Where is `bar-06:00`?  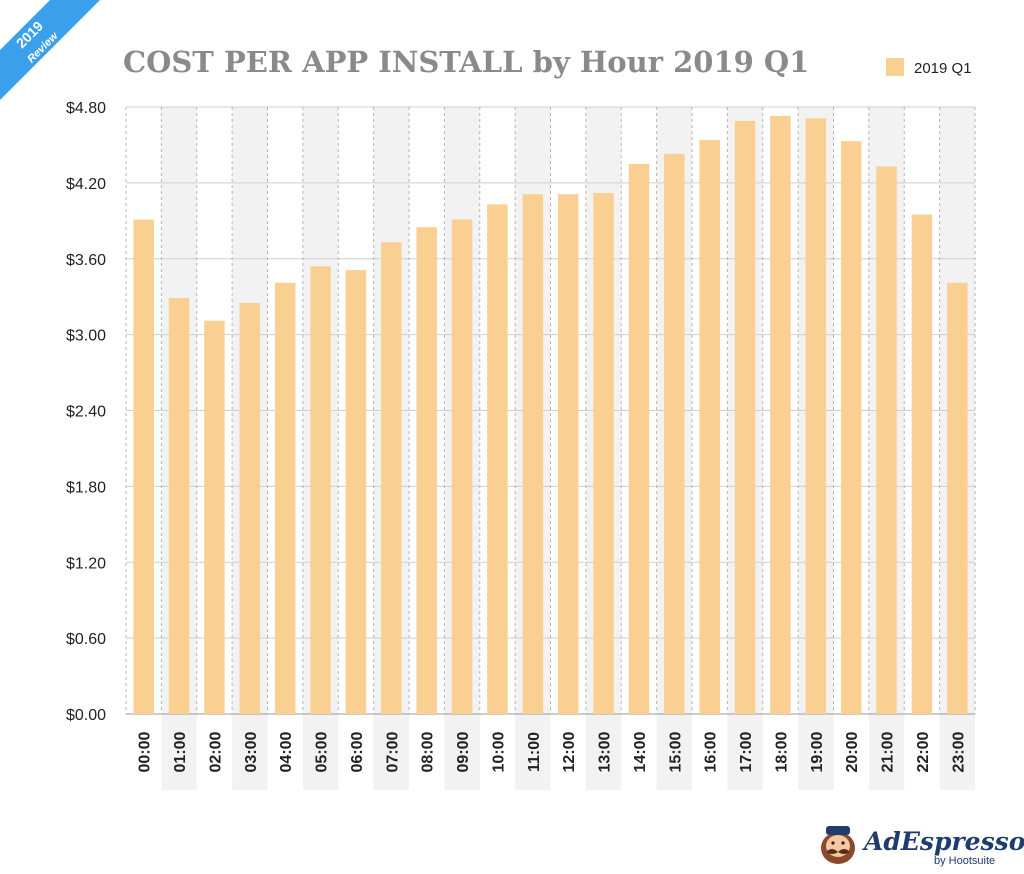
bar-06:00 is located at coordinates (356, 492).